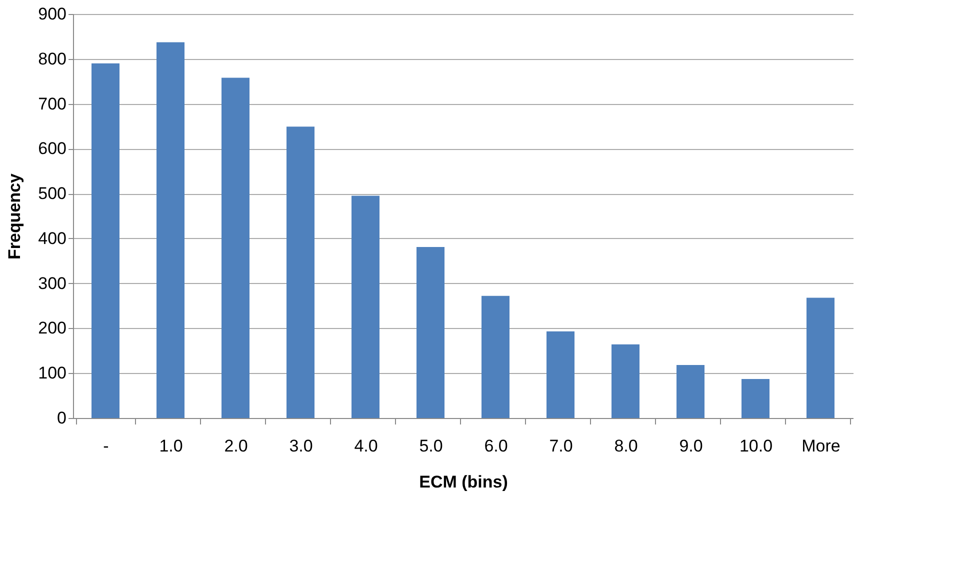 The image size is (956, 582). I want to click on x-tick-label: 7.0, so click(561, 446).